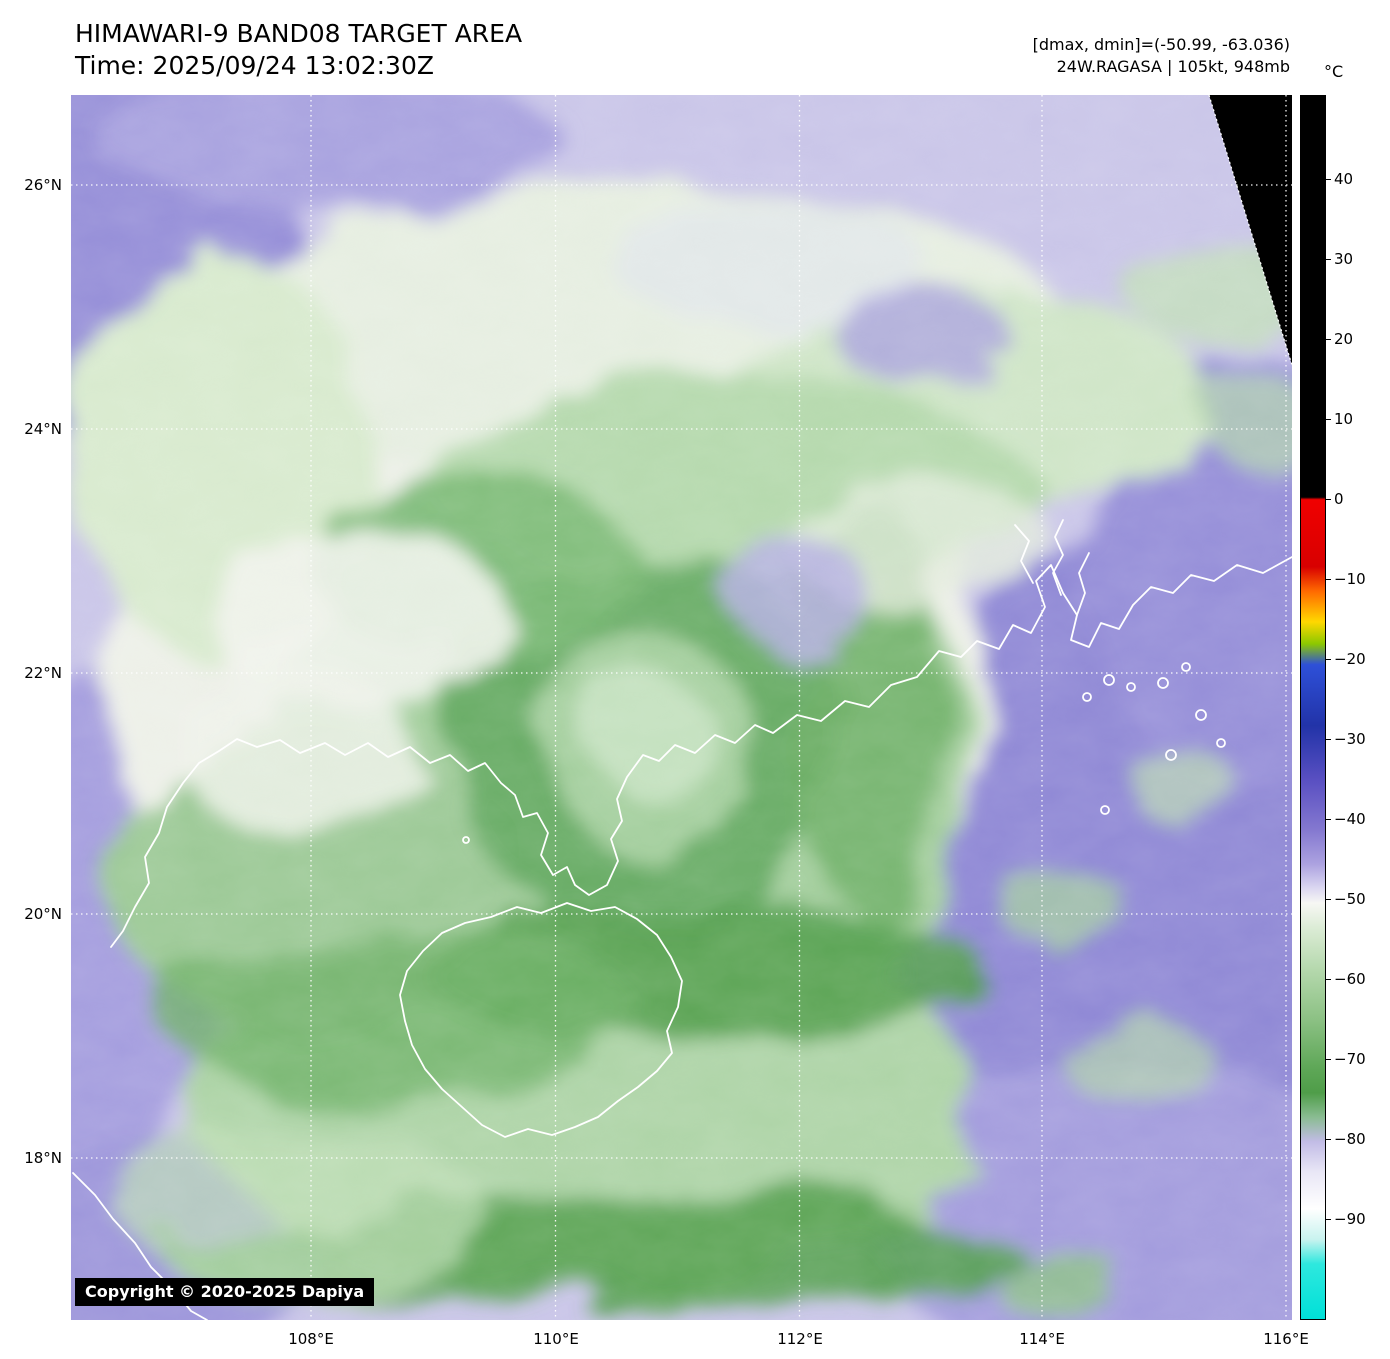 The image size is (1390, 1359). What do you see at coordinates (1313, 707) in the screenshot?
I see `colorbar-gradient` at bounding box center [1313, 707].